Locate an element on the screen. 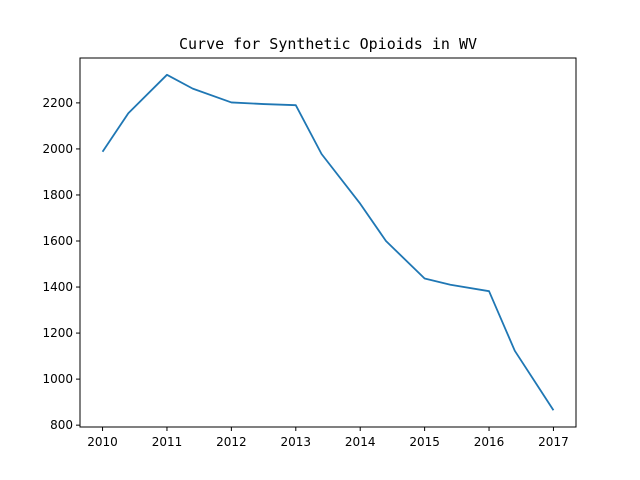 This screenshot has height=480, width=640. chart-title: Curve for Synthetic Opioids in WV is located at coordinates (328, 44).